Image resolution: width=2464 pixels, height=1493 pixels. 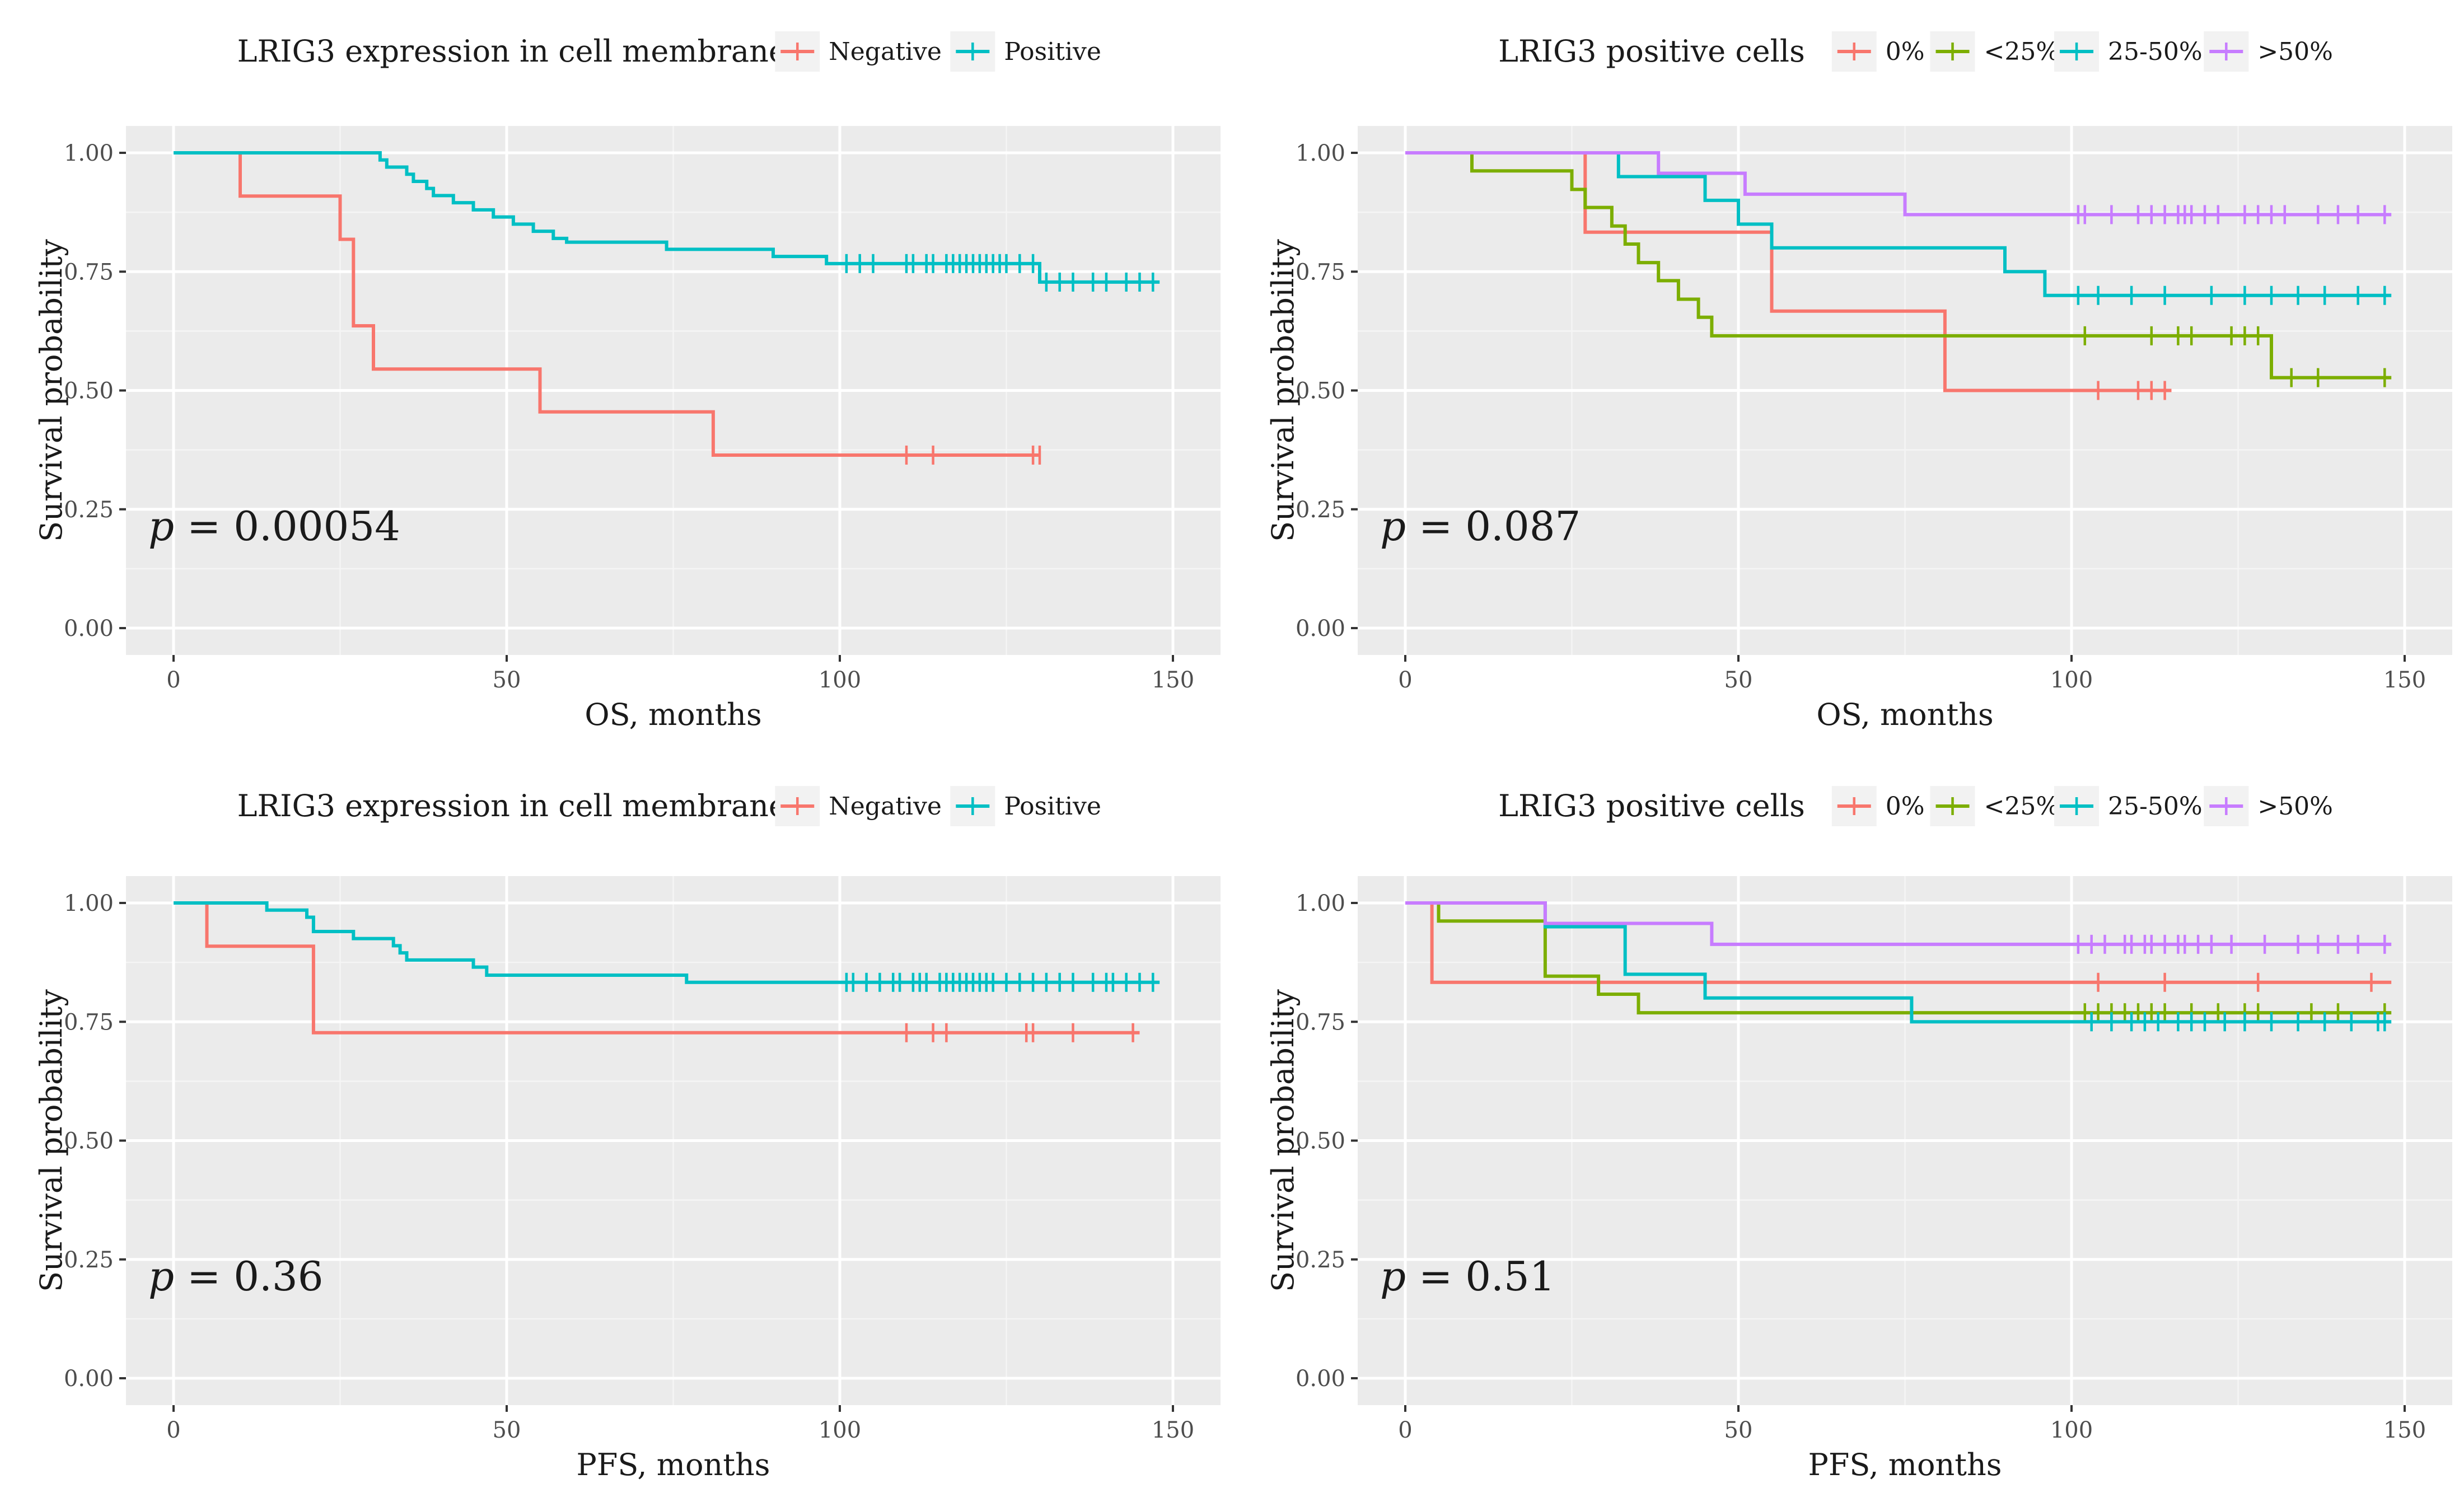 I want to click on p-value-text: = 0.00054, so click(x=287, y=526).